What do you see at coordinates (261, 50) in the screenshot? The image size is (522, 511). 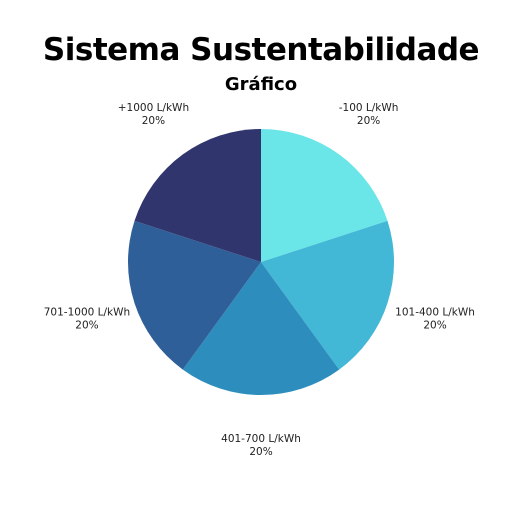 I see `chart-title: Sistema Sustentabilidade` at bounding box center [261, 50].